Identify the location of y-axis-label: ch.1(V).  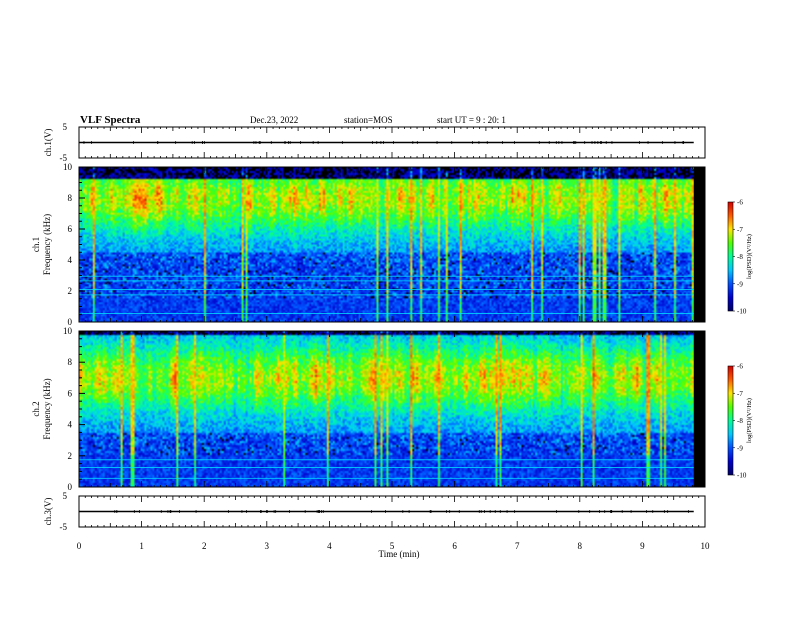
(48, 143).